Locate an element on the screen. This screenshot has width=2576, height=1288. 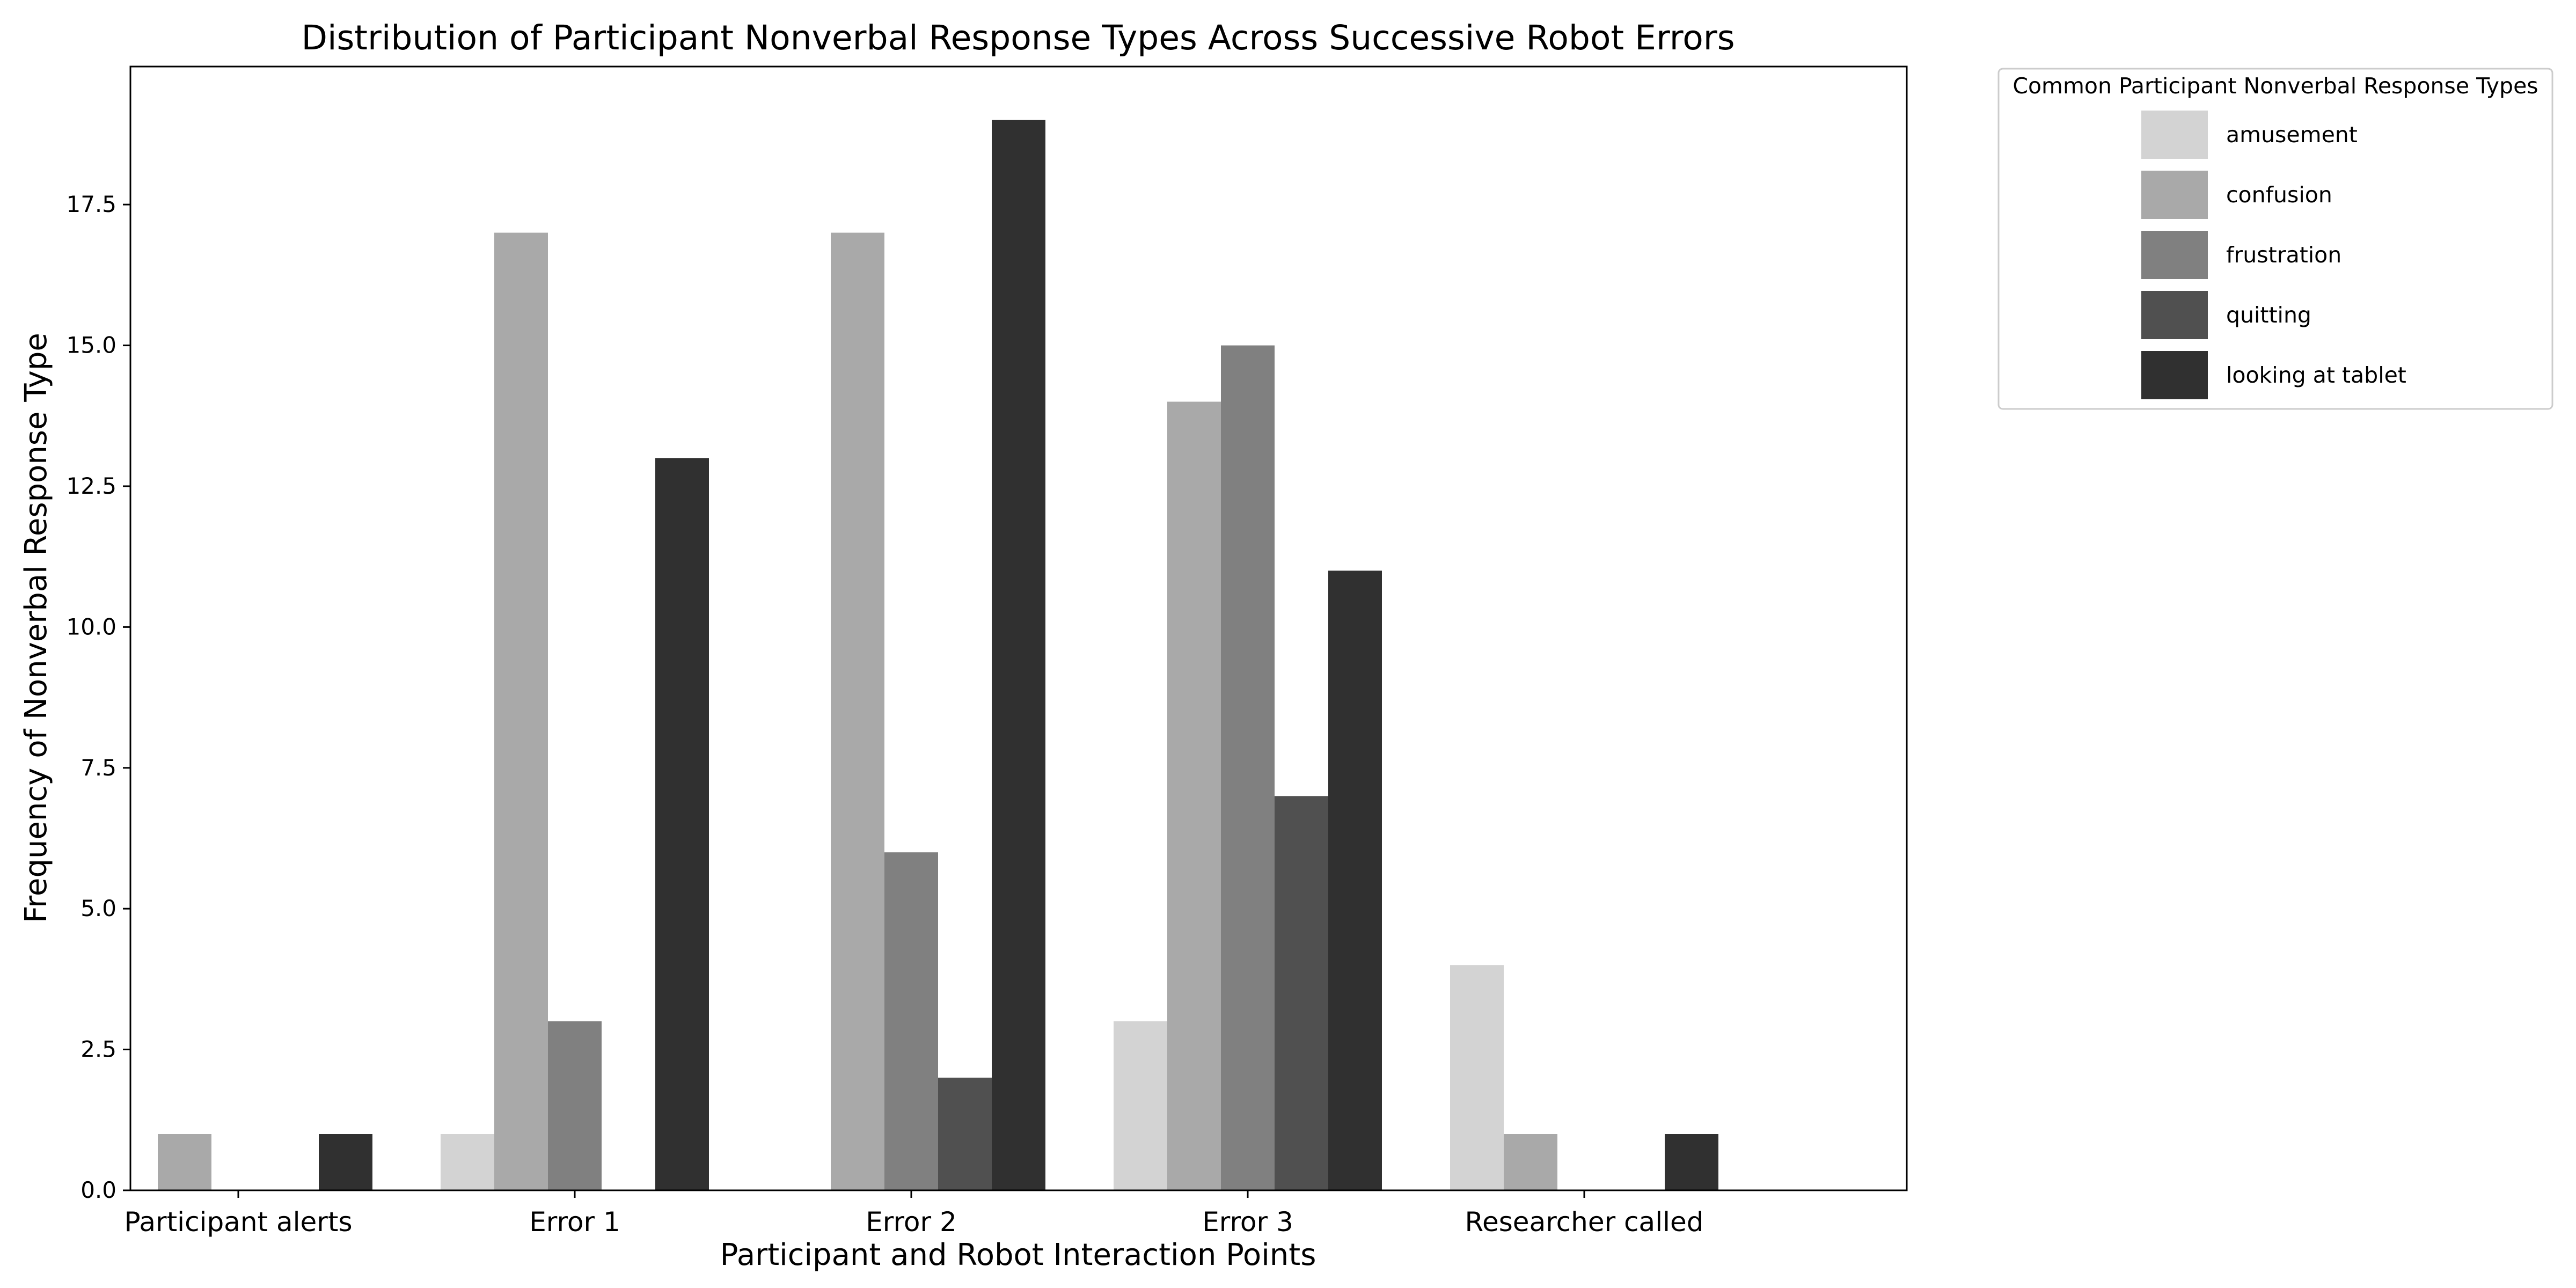
legend-swatch-amusement is located at coordinates (2174, 135).